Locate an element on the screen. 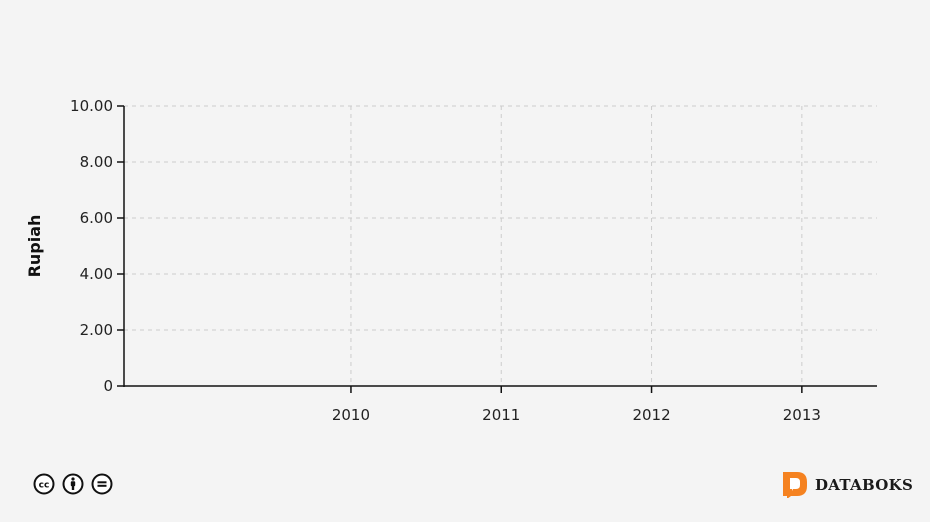 The height and width of the screenshot is (522, 930). attribution-icon is located at coordinates (73, 484).